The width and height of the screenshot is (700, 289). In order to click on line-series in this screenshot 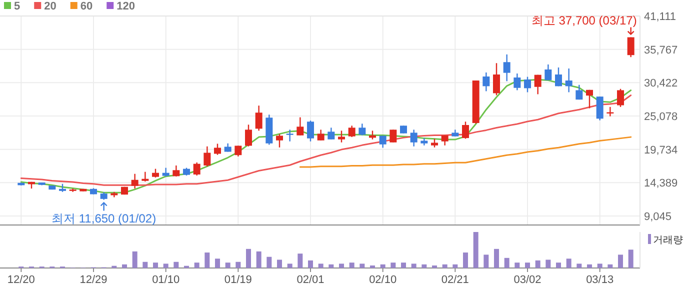, I will do `click(465, 152)`.